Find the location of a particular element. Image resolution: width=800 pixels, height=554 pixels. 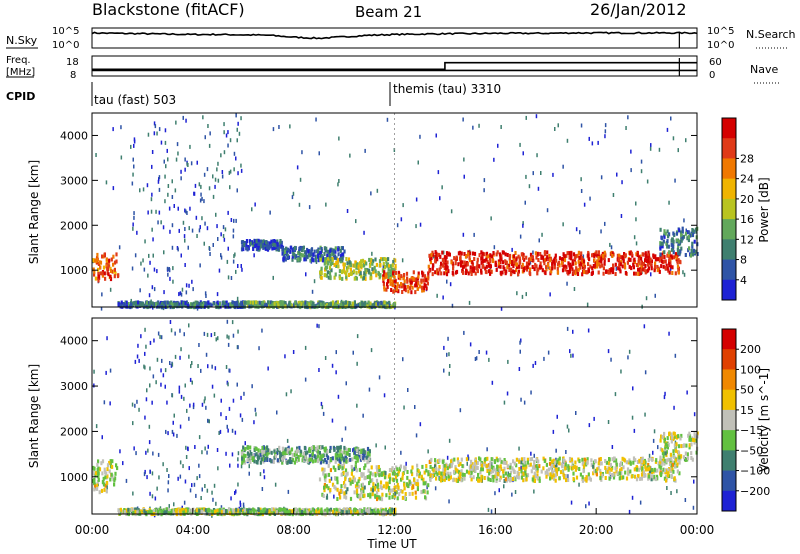

freq-tick-top: 18 is located at coordinates (72, 62).